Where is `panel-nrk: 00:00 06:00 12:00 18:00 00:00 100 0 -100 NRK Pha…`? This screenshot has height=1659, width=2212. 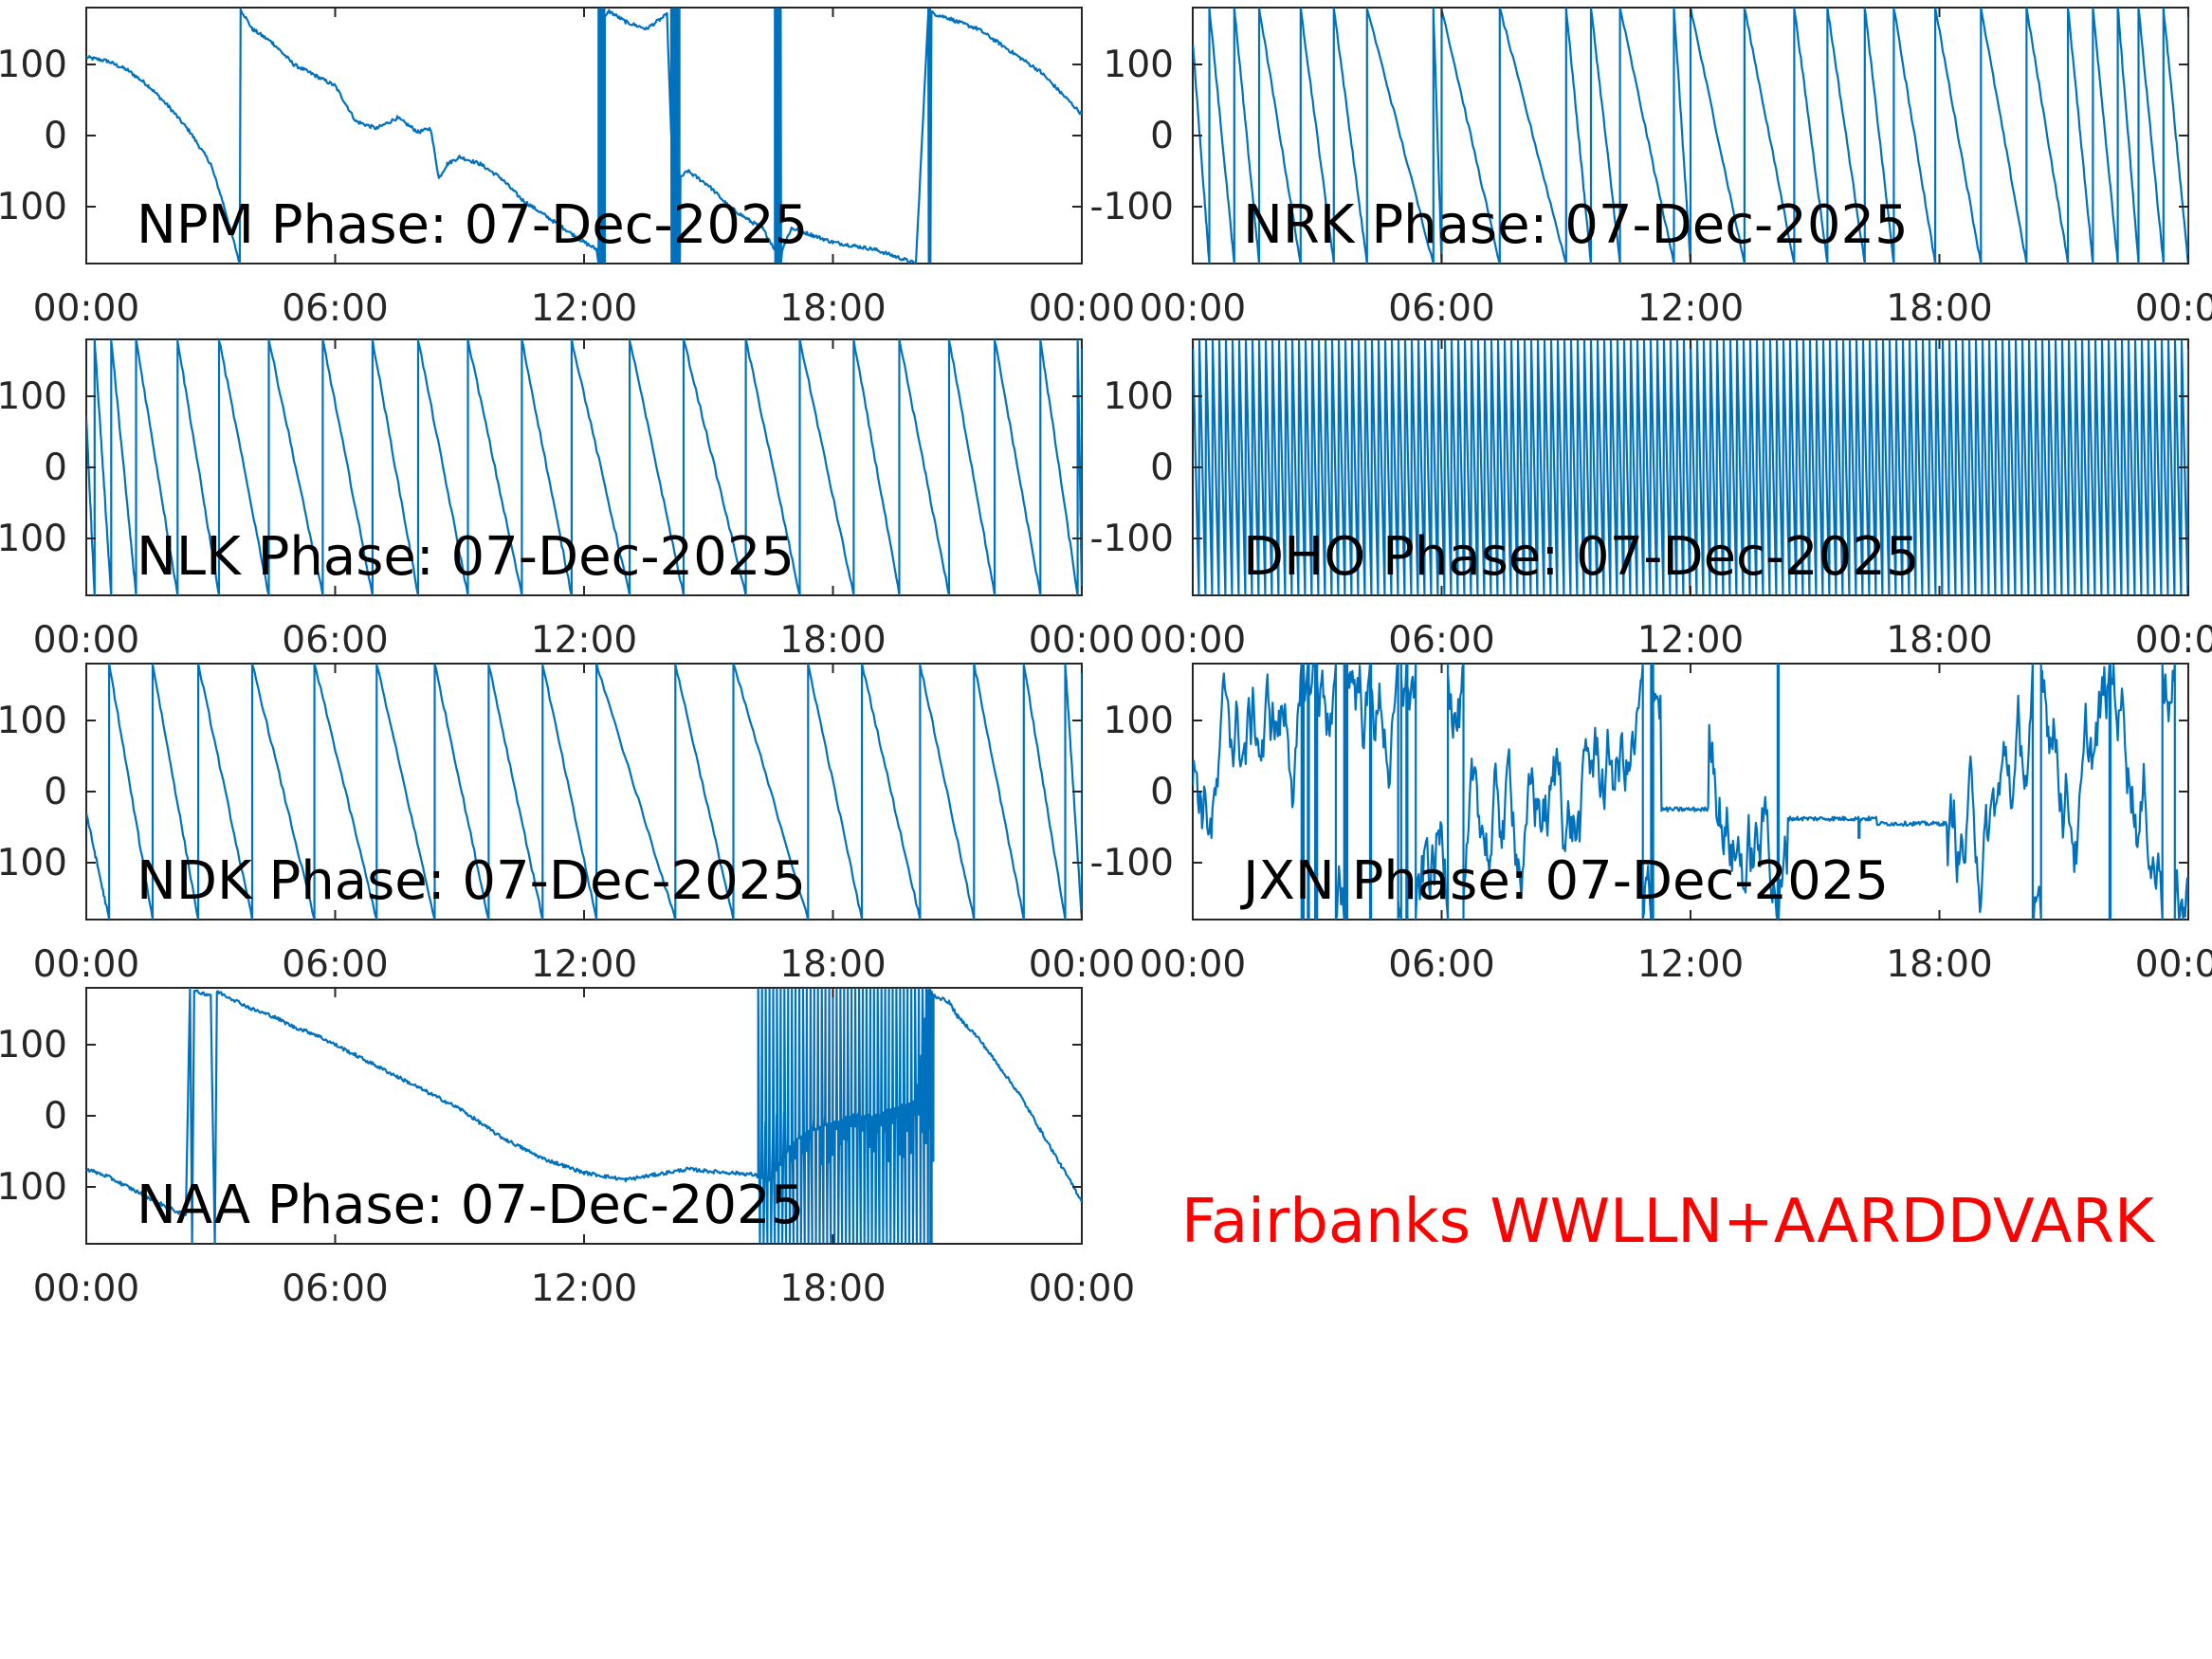
panel-nrk: 00:00 06:00 12:00 18:00 00:00 100 0 -100 NRK Pha… is located at coordinates (1650, 168).